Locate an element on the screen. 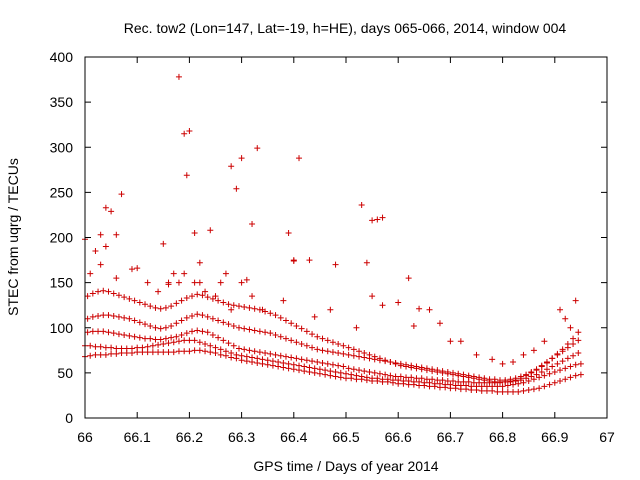 This screenshot has height=480, width=640. x-axis-label: GPS time / Days of year 2014 is located at coordinates (345, 466).